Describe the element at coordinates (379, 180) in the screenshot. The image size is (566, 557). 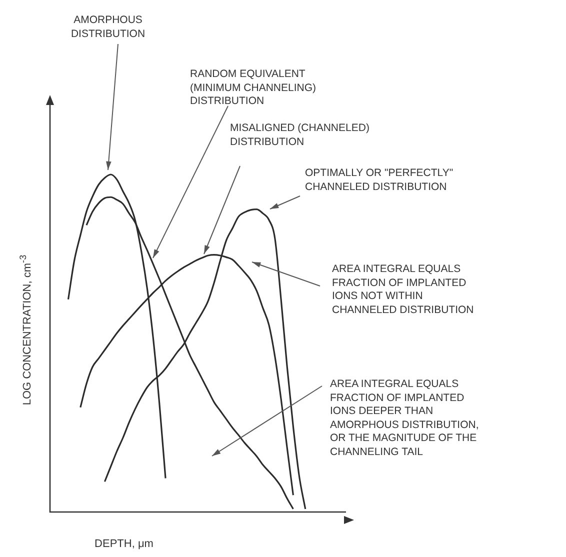
I see `annotation: OPTIMALLY OR "PERFECTLY" CHANNELED DISTRIBUTION` at that location.